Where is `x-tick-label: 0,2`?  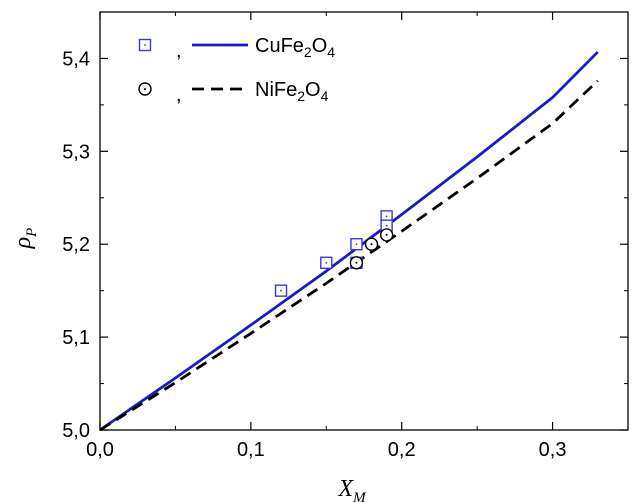 x-tick-label: 0,2 is located at coordinates (402, 450).